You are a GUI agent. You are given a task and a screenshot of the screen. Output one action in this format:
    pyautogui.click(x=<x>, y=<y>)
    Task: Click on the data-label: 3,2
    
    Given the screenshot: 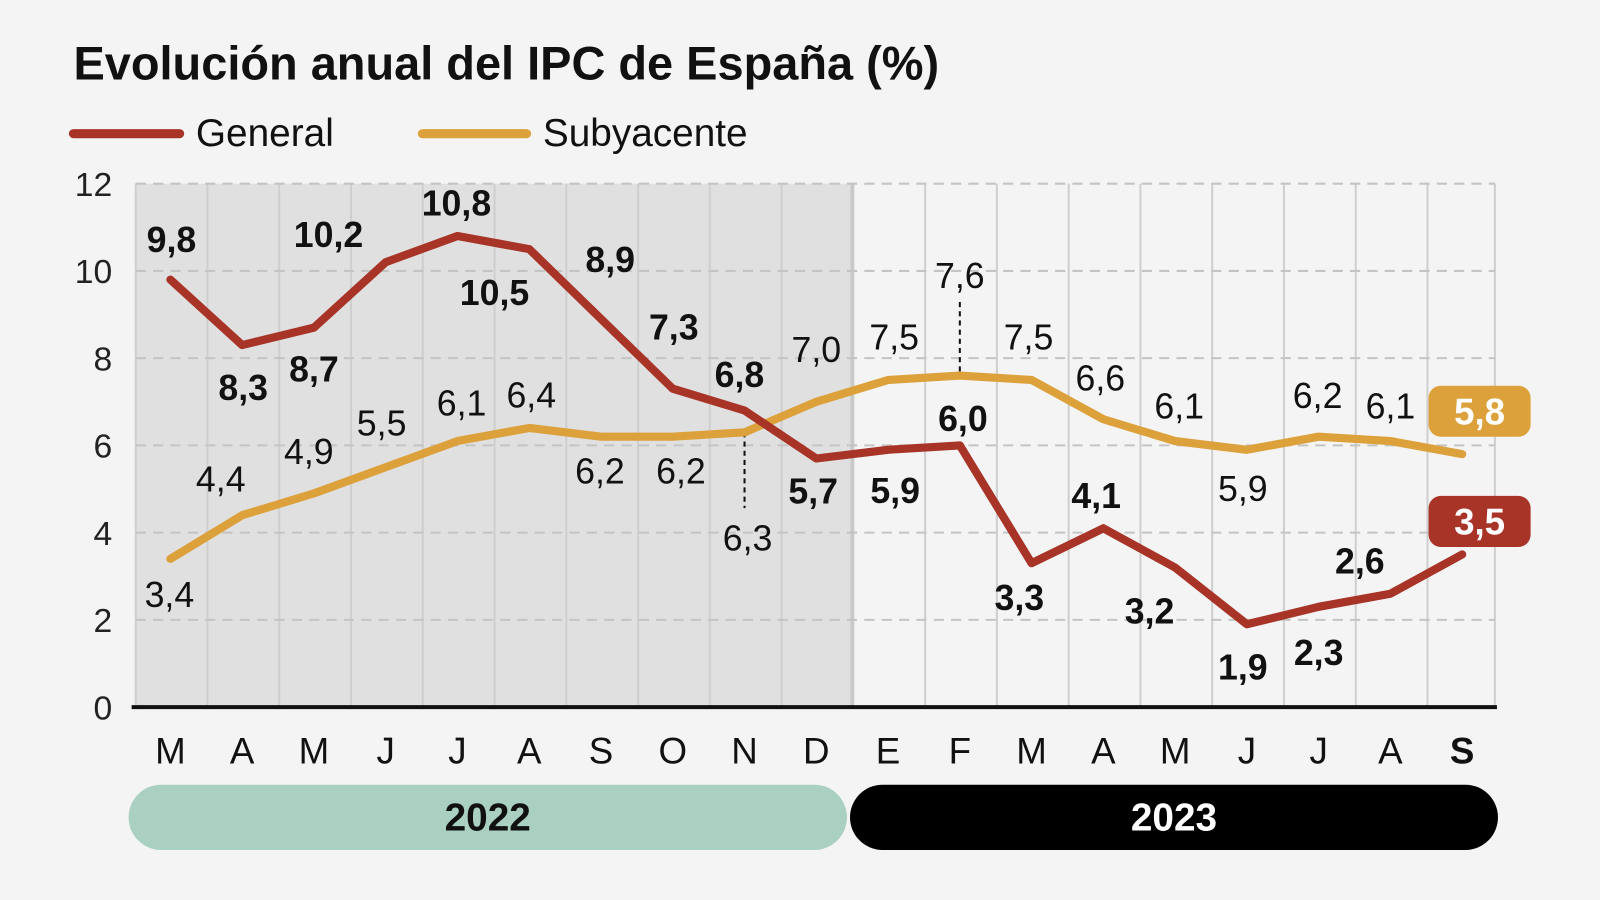 What is the action you would take?
    pyautogui.click(x=1150, y=612)
    